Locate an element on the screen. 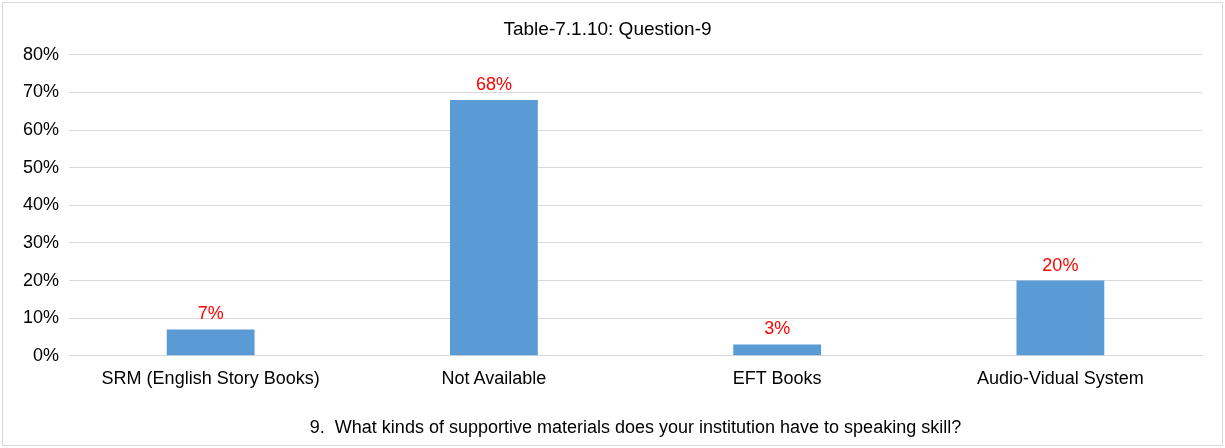  y-tick-label: 20% is located at coordinates (41, 279).